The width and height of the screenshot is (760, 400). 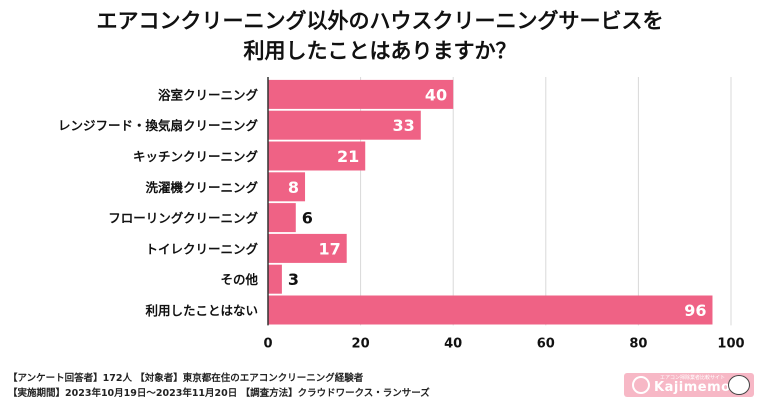 What do you see at coordinates (307, 218) in the screenshot?
I see `value-label: 6` at bounding box center [307, 218].